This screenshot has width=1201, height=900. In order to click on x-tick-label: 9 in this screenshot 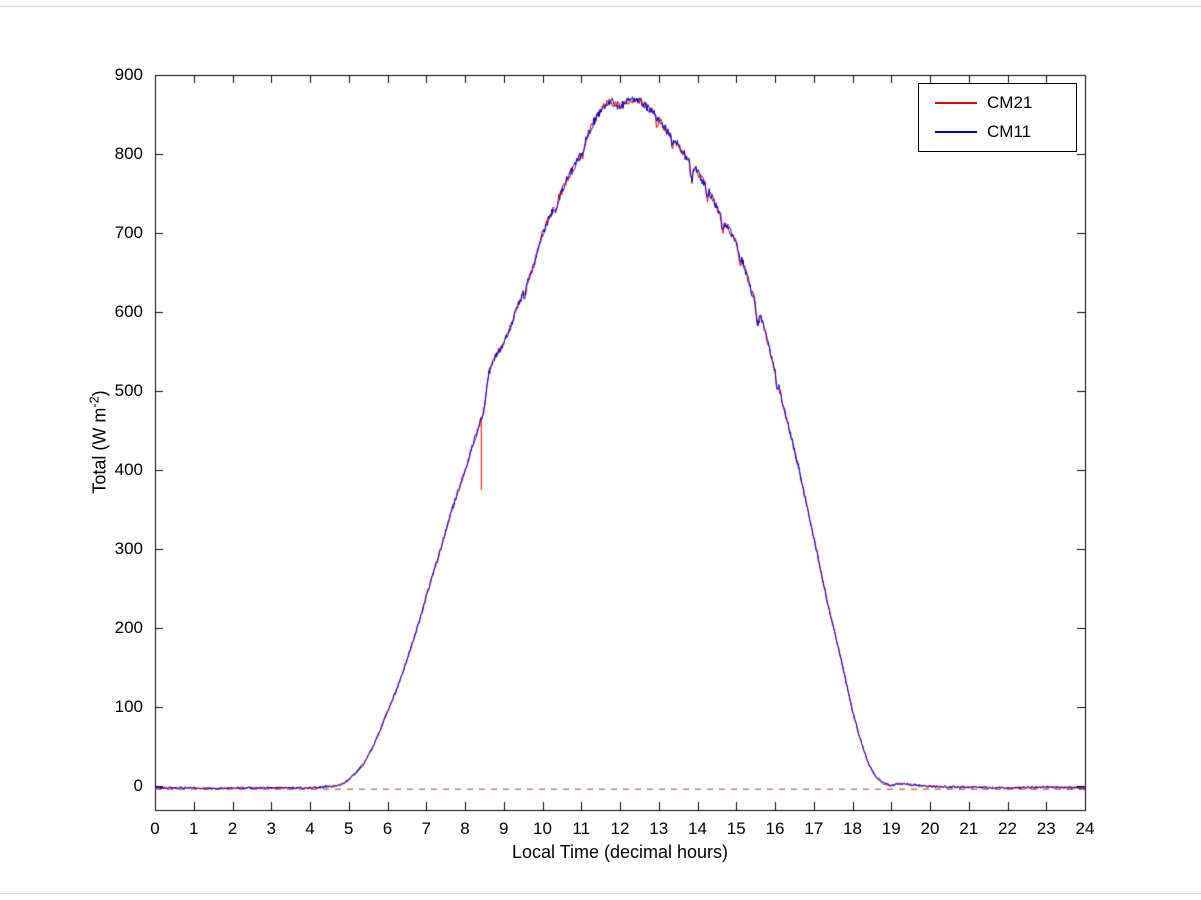, I will do `click(504, 828)`.